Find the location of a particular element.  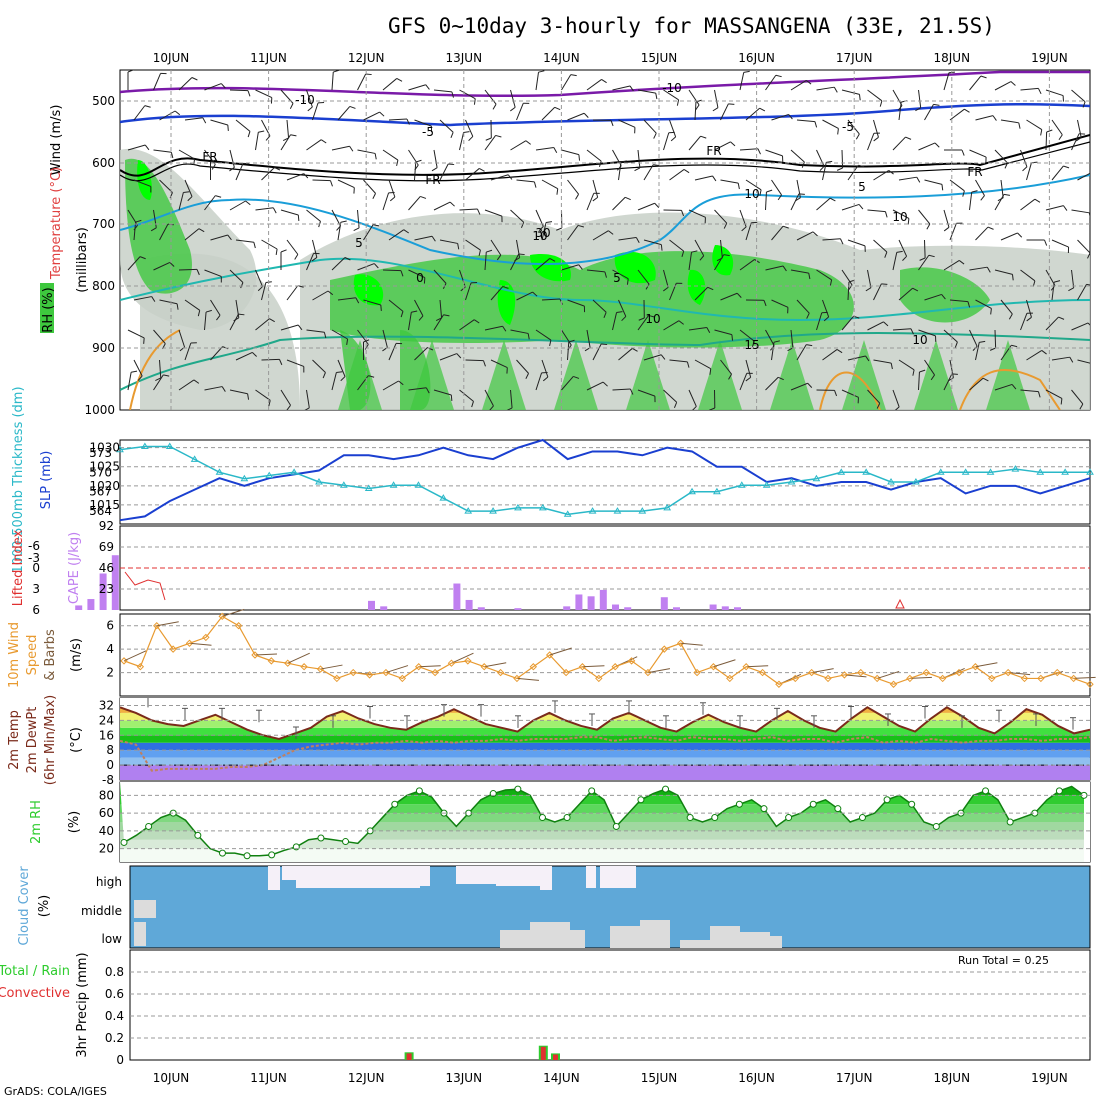

day-label-top: 16JUN is located at coordinates (756, 58).